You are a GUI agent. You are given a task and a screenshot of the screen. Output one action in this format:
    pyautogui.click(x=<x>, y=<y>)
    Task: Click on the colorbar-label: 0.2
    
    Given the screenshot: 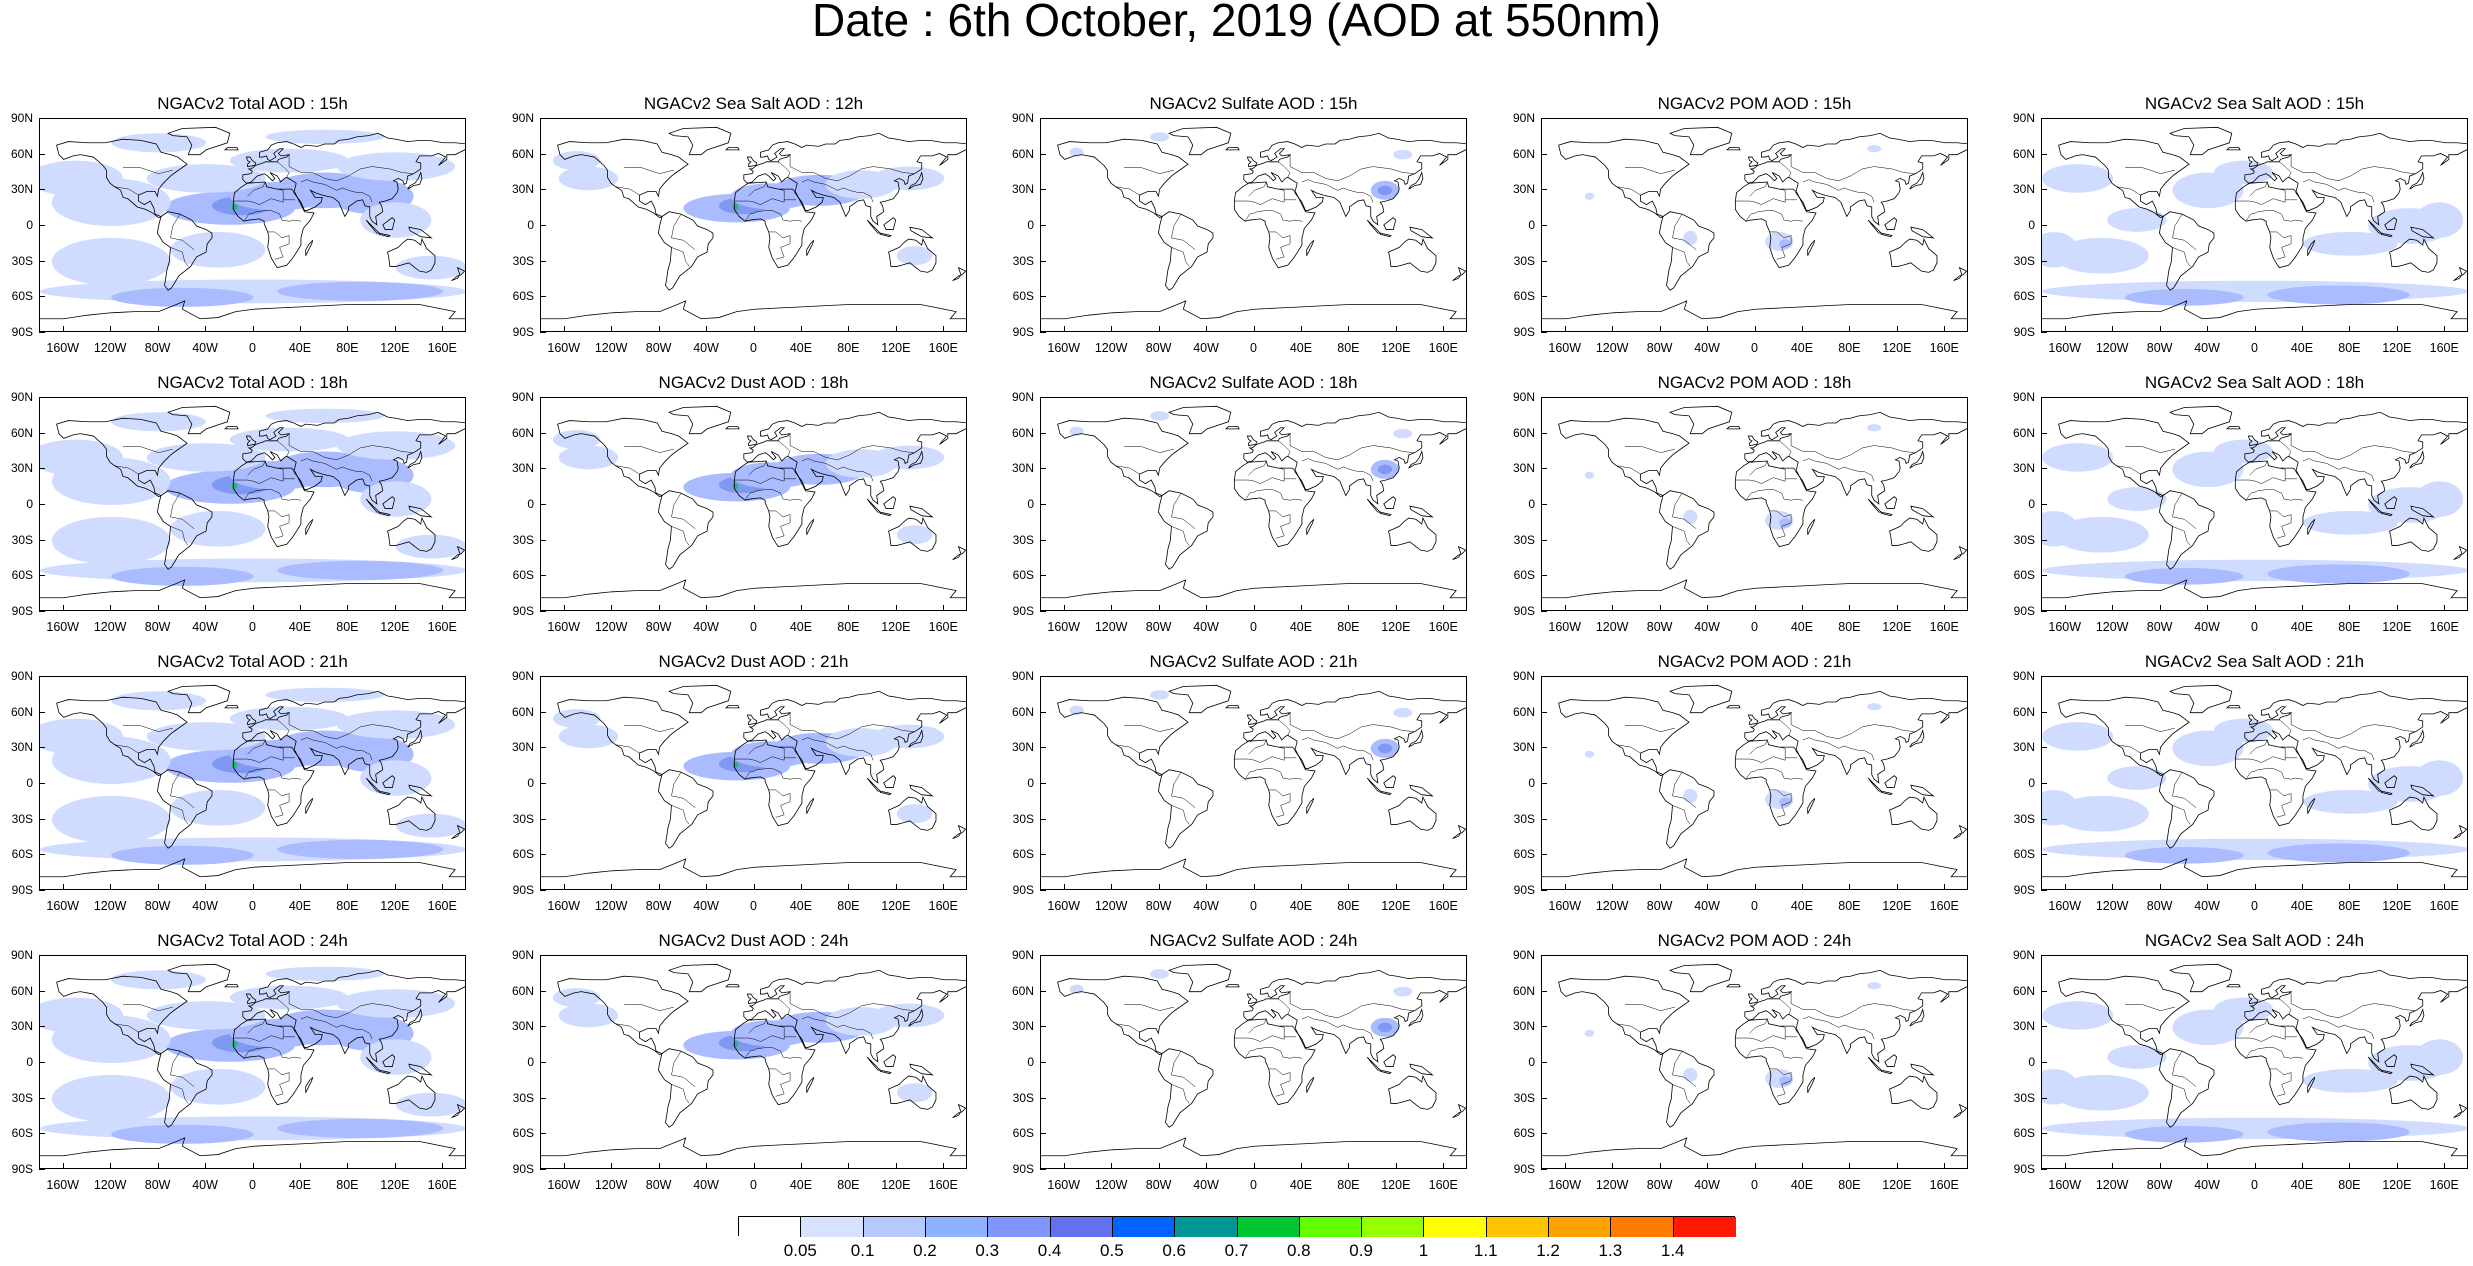 What is the action you would take?
    pyautogui.click(x=925, y=1250)
    